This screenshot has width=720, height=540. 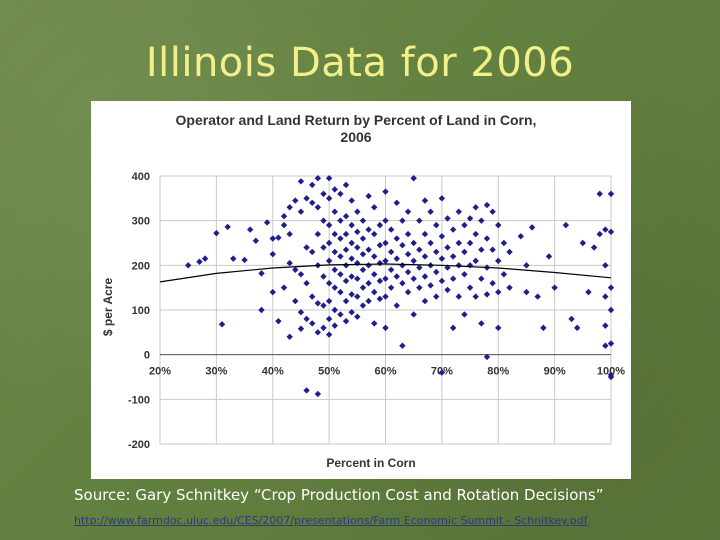 What do you see at coordinates (385, 372) in the screenshot?
I see `x-tick-label: 60%` at bounding box center [385, 372].